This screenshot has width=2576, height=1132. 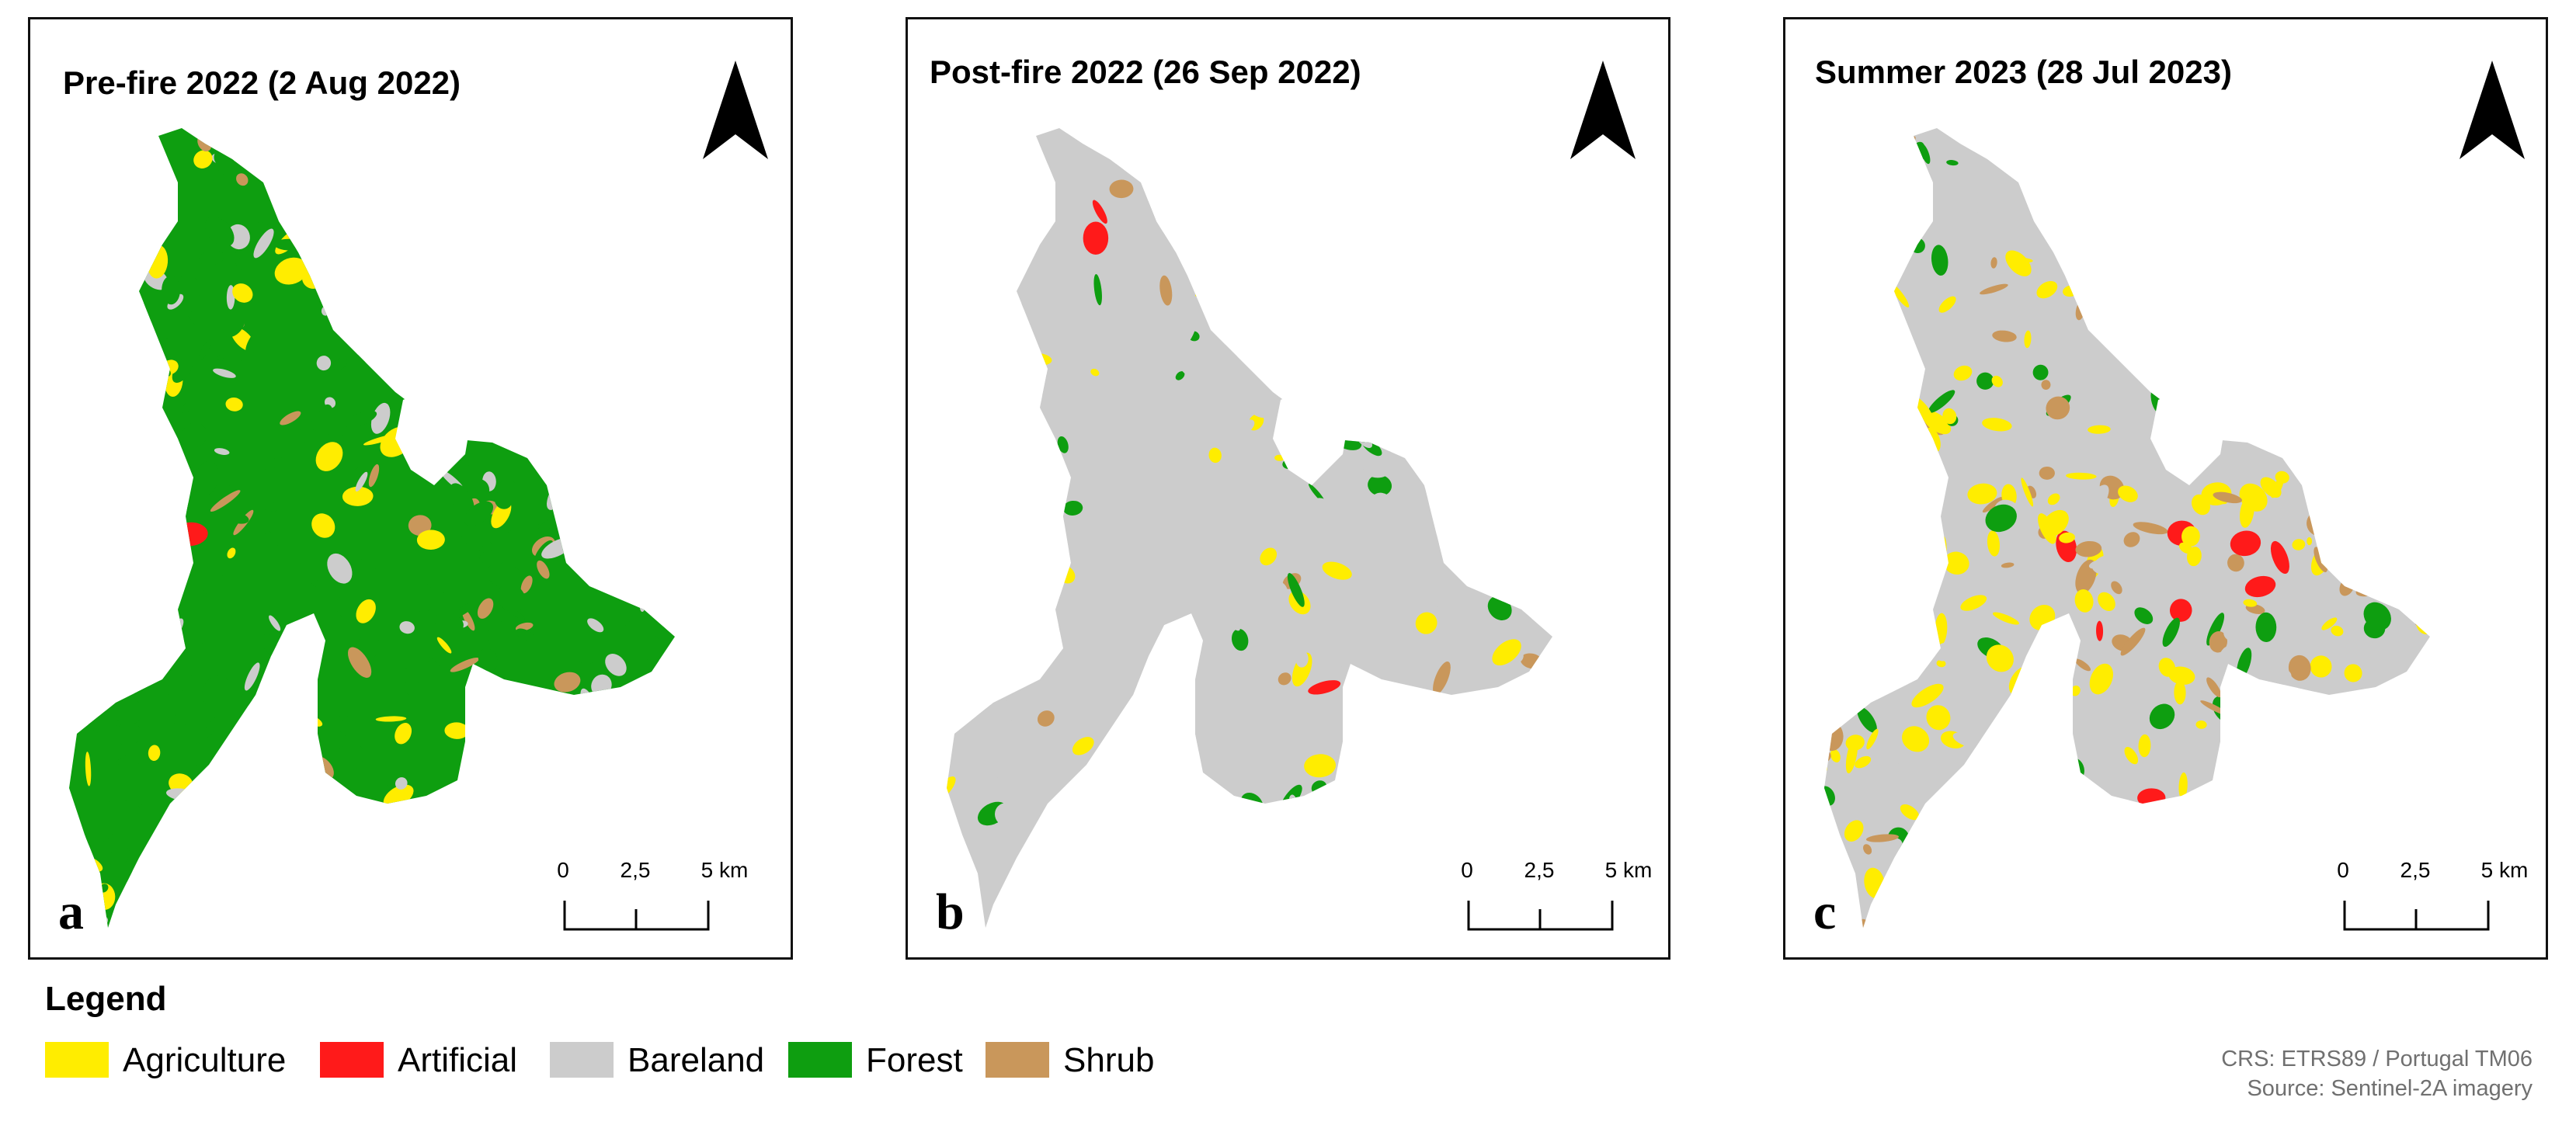 What do you see at coordinates (2415, 870) in the screenshot?
I see `scale-tick-label: 2,5` at bounding box center [2415, 870].